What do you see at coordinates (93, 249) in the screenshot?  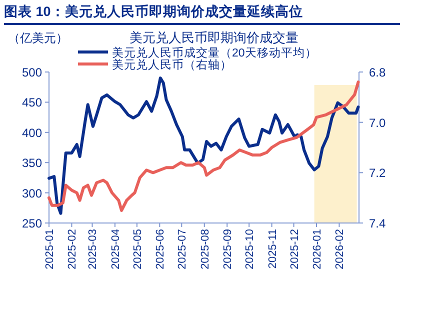 I see `x-tick-label: 2025-03` at bounding box center [93, 249].